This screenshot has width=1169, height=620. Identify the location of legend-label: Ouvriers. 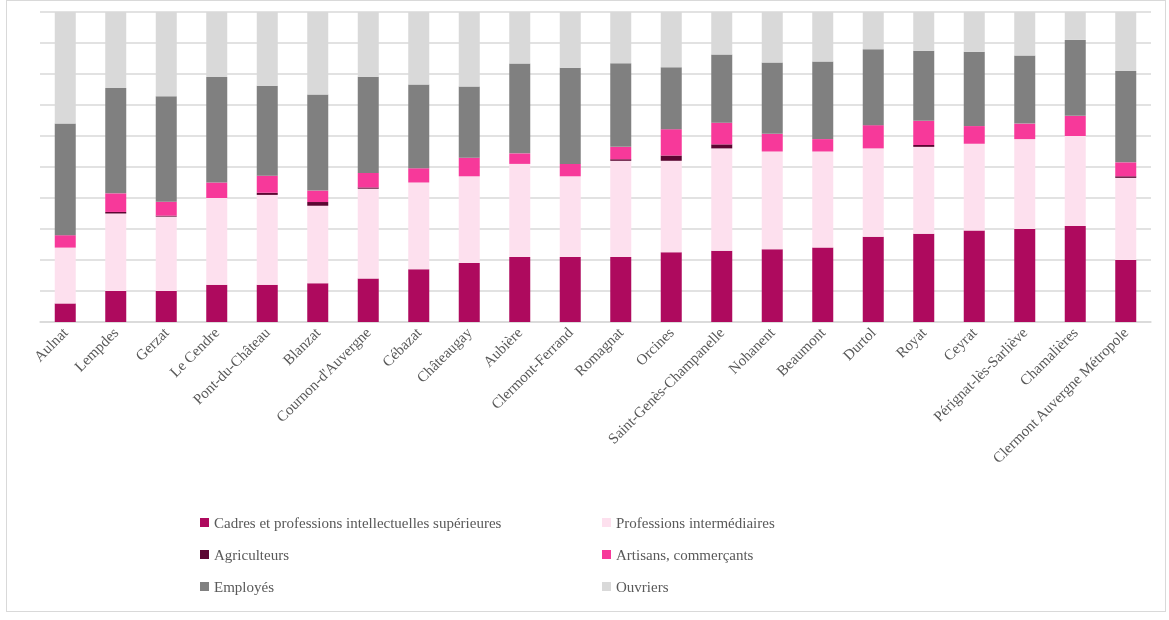
(642, 586).